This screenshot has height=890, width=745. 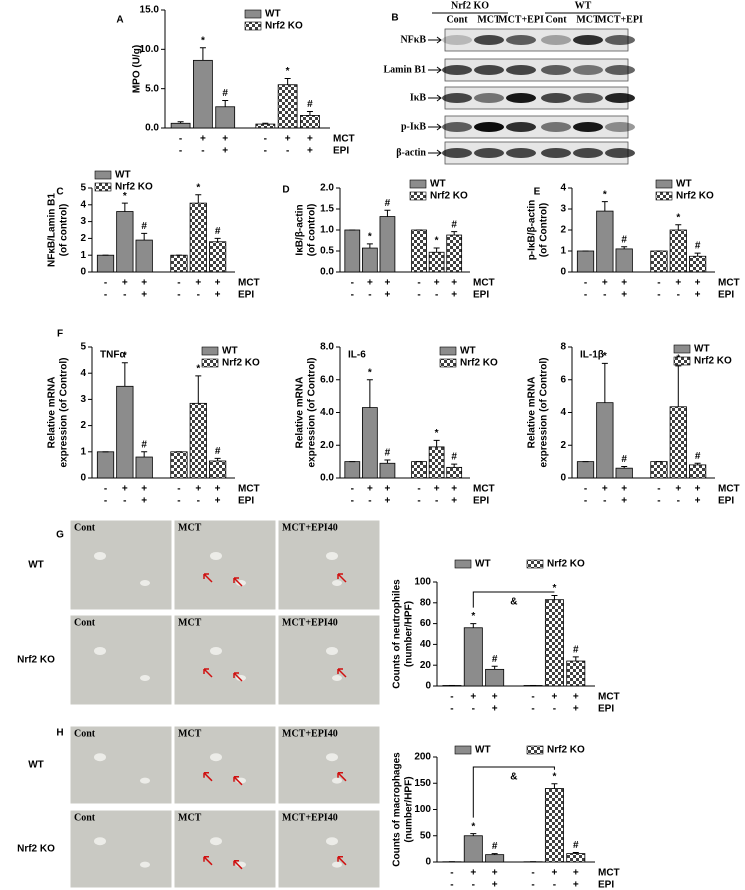 What do you see at coordinates (327, 230) in the screenshot?
I see `y-tick-label: 1.0` at bounding box center [327, 230].